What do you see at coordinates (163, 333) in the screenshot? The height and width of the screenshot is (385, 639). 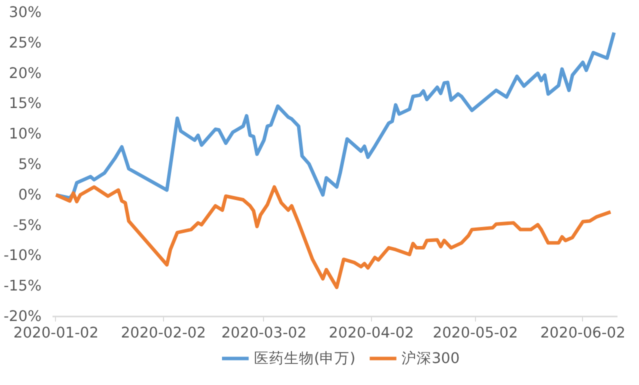 I see `x-tick-label: 2020-02-02` at bounding box center [163, 333].